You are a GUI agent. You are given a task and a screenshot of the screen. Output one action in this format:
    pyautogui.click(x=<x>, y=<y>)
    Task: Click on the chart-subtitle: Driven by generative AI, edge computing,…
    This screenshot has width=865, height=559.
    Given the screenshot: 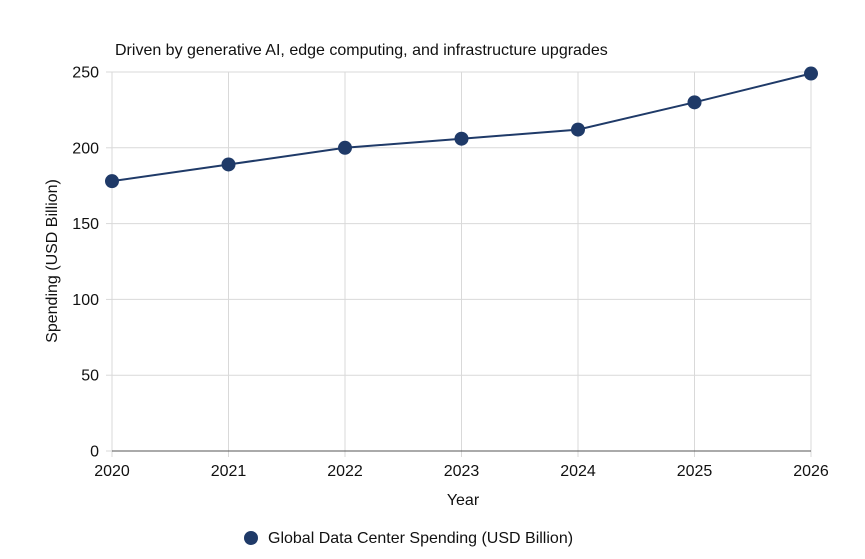 What is the action you would take?
    pyautogui.click(x=361, y=50)
    